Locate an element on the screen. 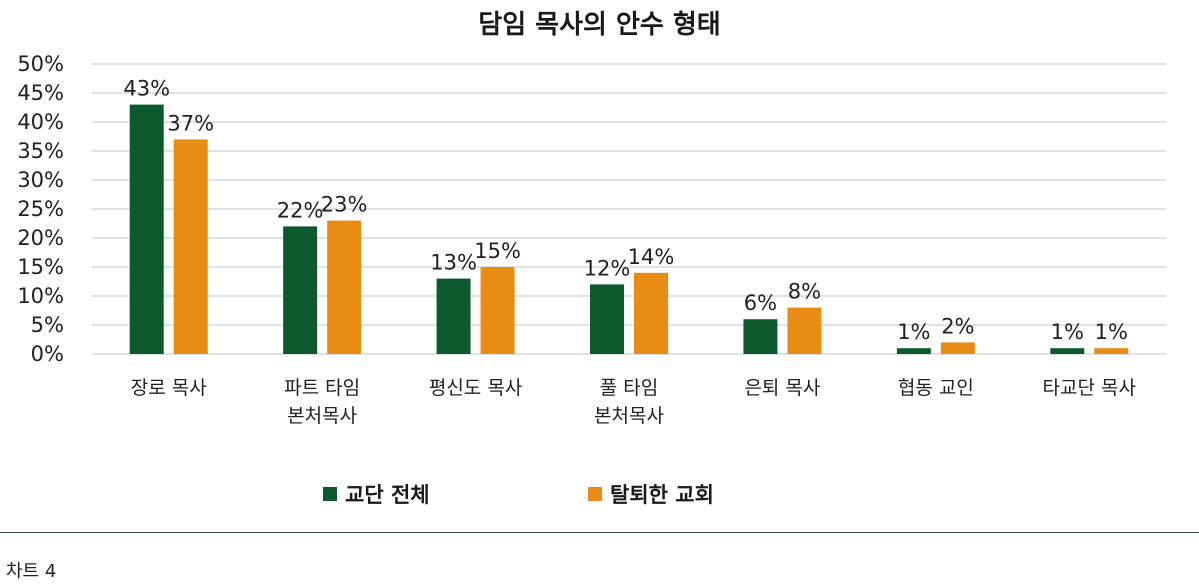 This screenshot has width=1199, height=586. divider is located at coordinates (599, 532).